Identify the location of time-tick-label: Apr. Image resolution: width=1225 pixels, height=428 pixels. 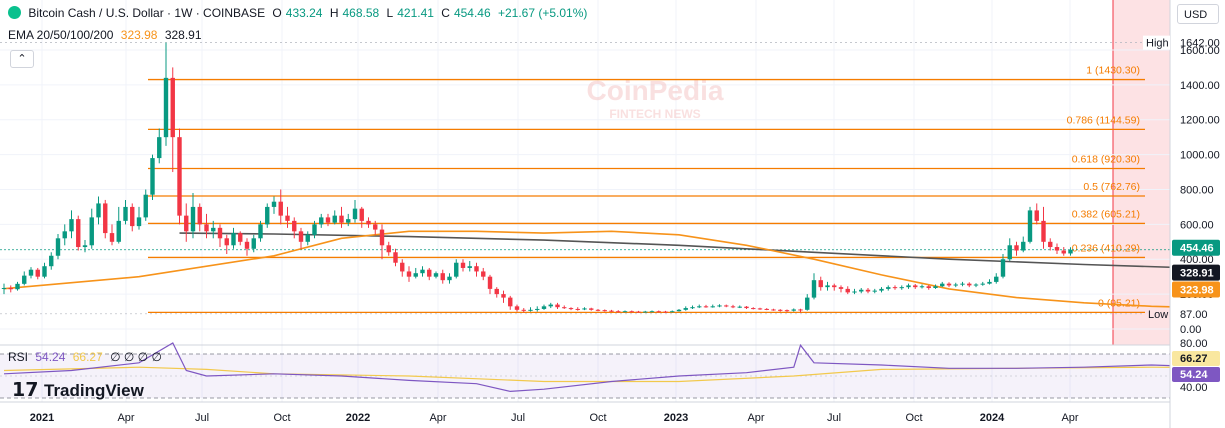
(437, 418).